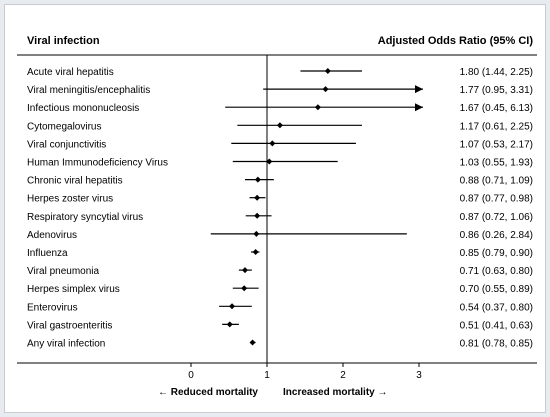 The image size is (550, 417). Describe the element at coordinates (75, 181) in the screenshot. I see `row-label: Chronic viral hepatitis` at that location.